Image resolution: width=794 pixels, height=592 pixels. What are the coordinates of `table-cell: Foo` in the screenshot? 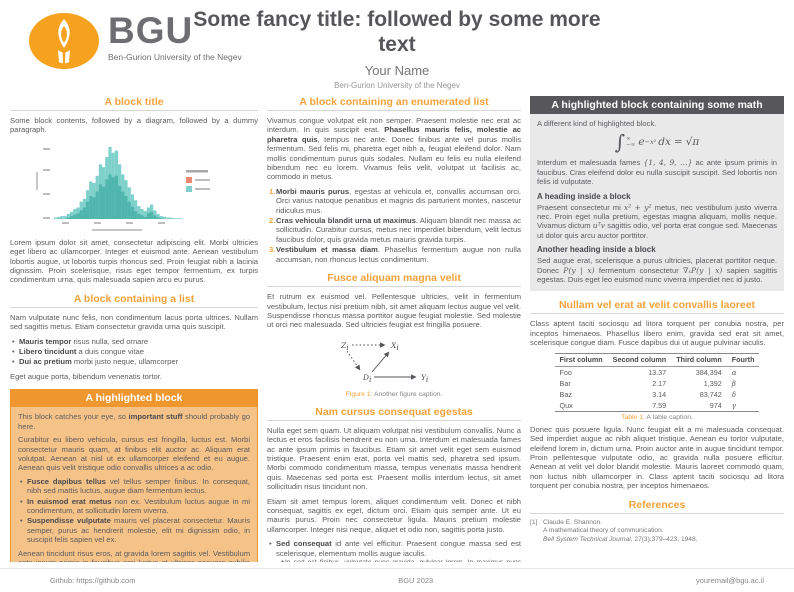 It's located at (565, 372).